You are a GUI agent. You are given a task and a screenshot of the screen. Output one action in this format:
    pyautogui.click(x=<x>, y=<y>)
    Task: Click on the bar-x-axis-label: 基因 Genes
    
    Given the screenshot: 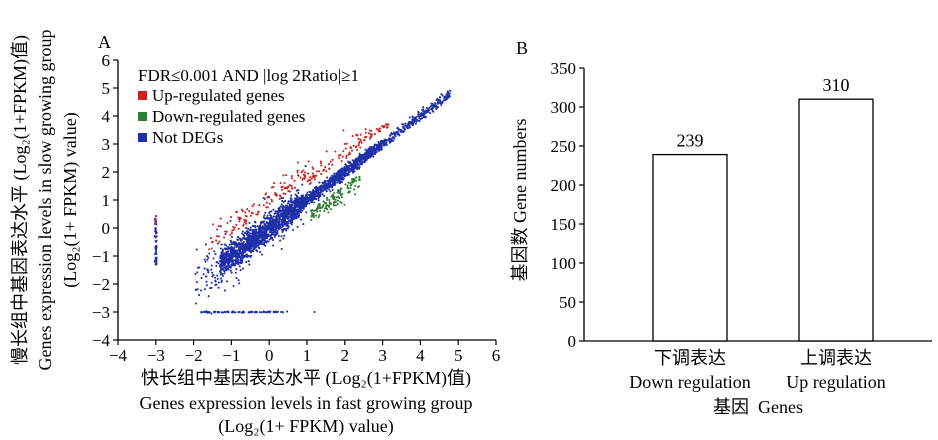 What is the action you would take?
    pyautogui.click(x=758, y=407)
    